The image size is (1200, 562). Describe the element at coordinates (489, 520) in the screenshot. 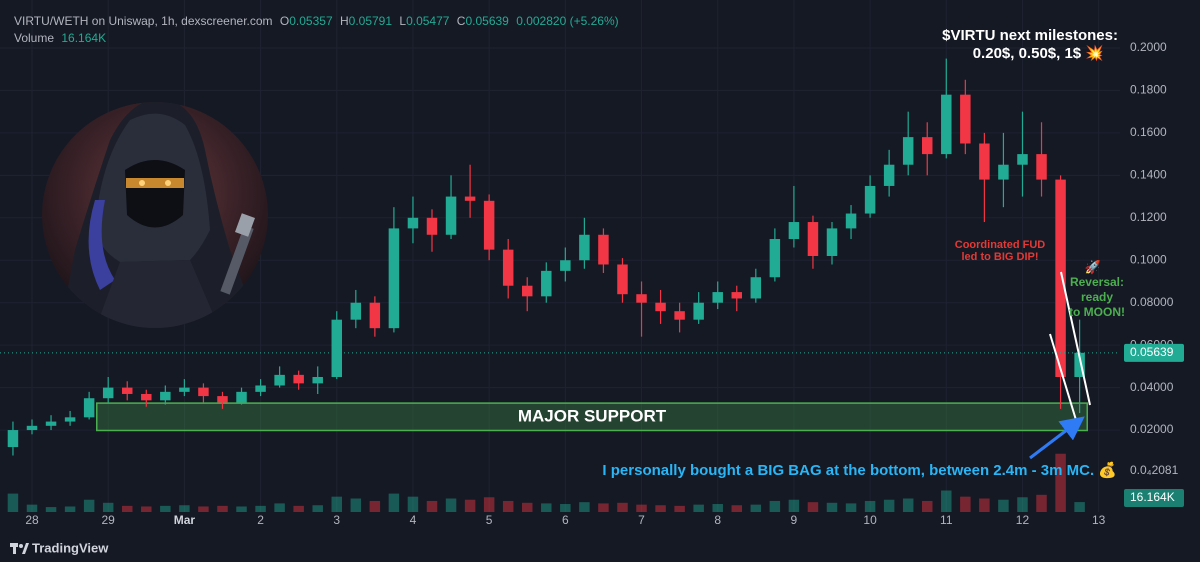

I see `x-tick-label: 5` at that location.